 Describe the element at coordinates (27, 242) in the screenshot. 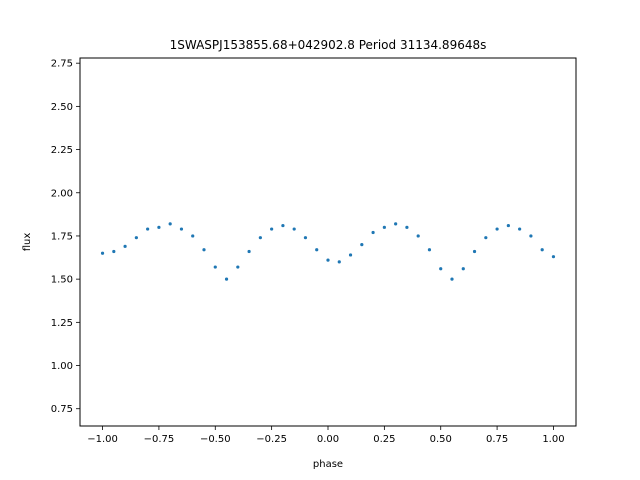

I see `y-axis-label: flux` at that location.